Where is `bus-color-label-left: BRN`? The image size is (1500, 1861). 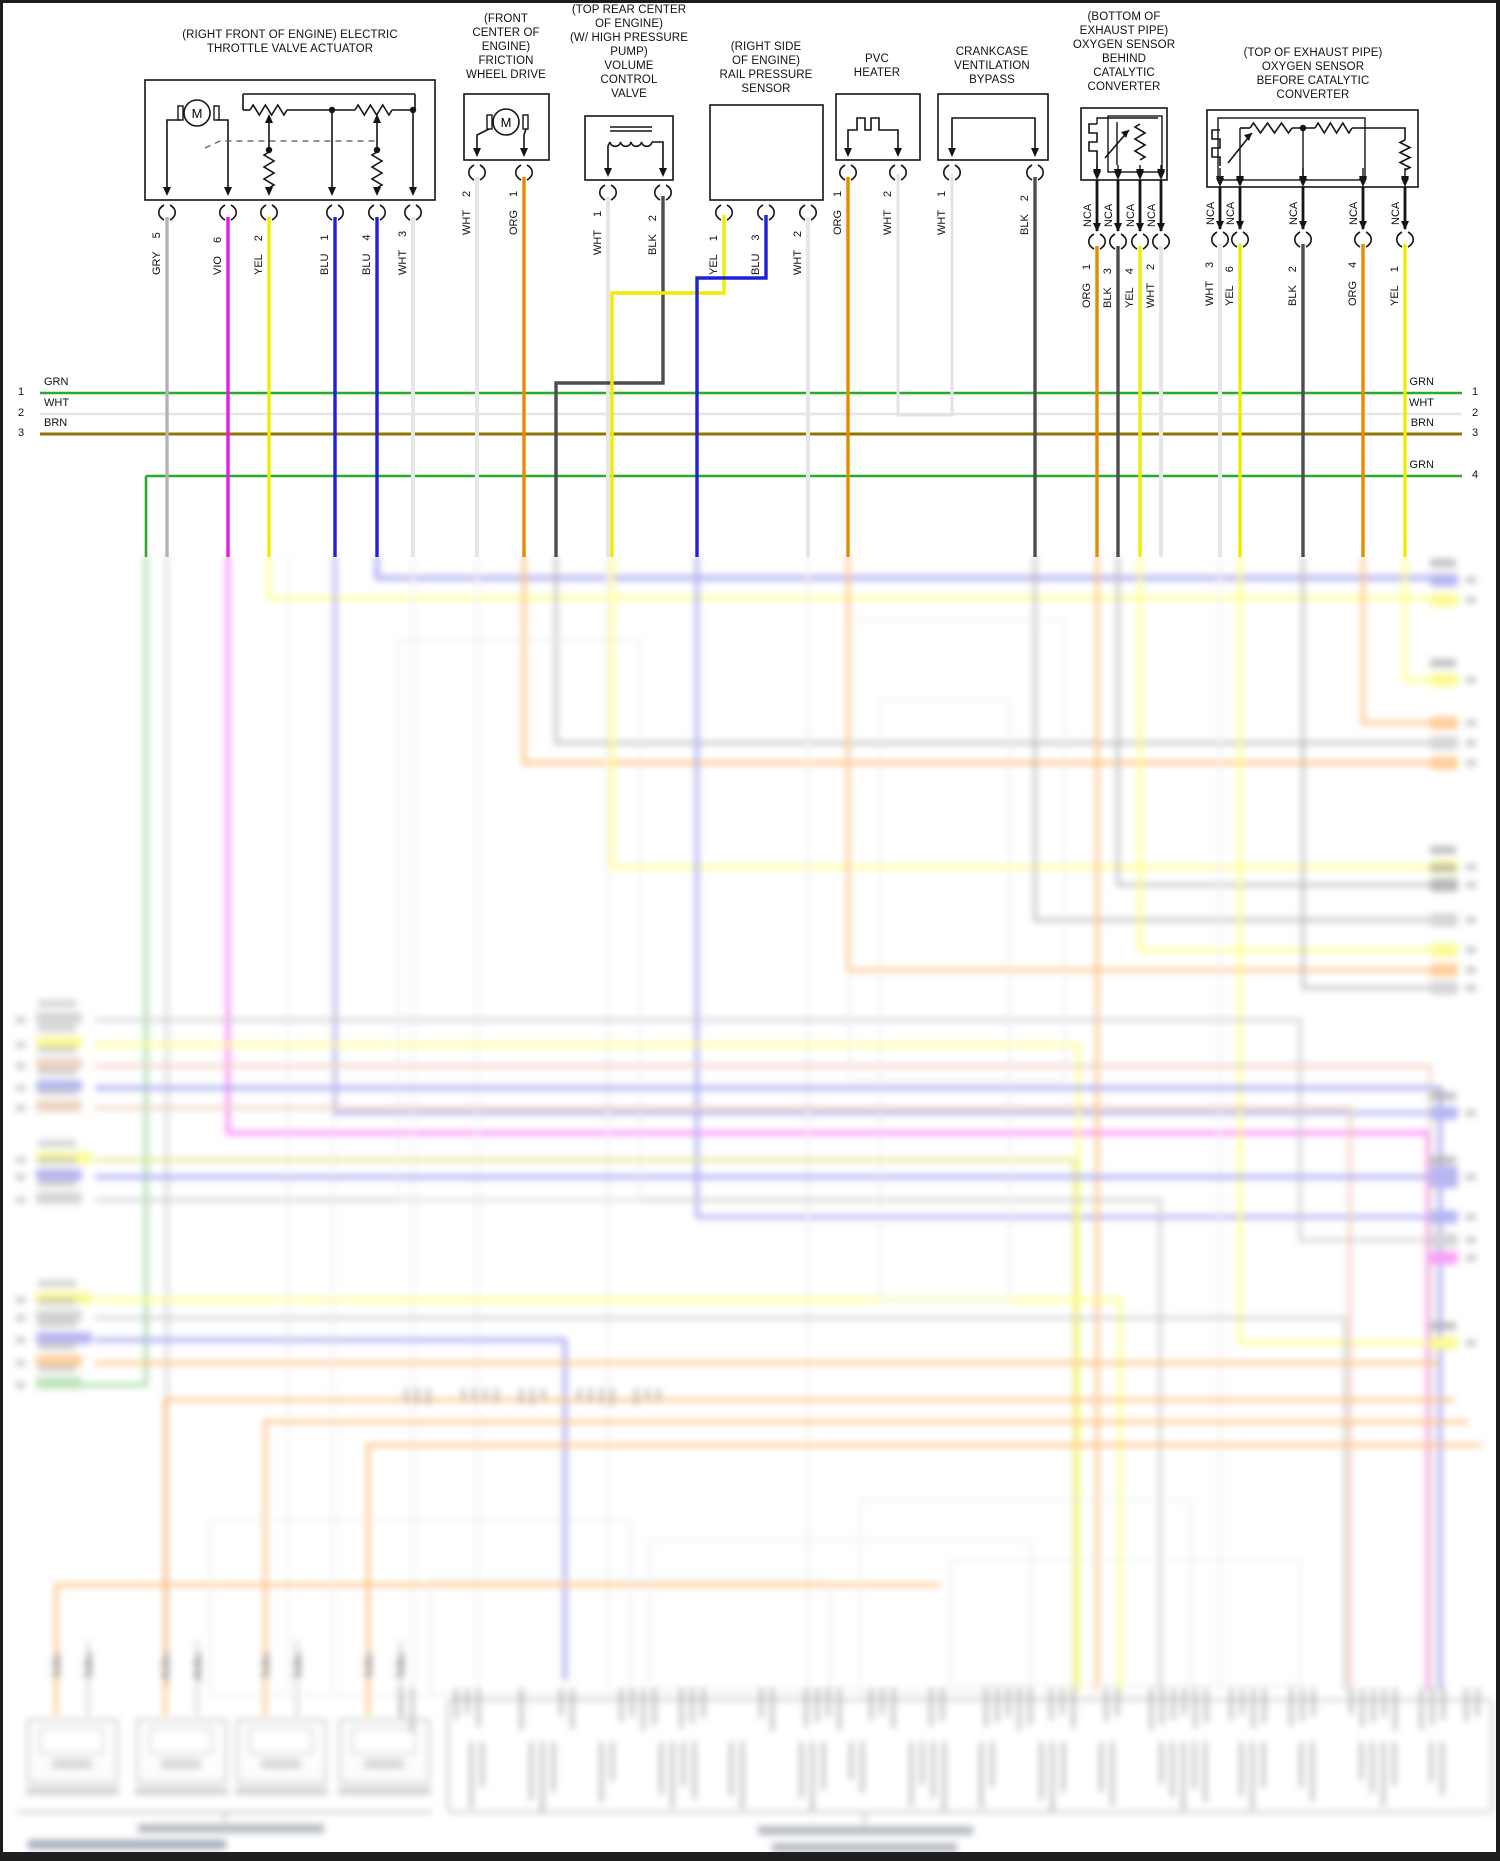
bus-color-label-left: BRN is located at coordinates (56, 423).